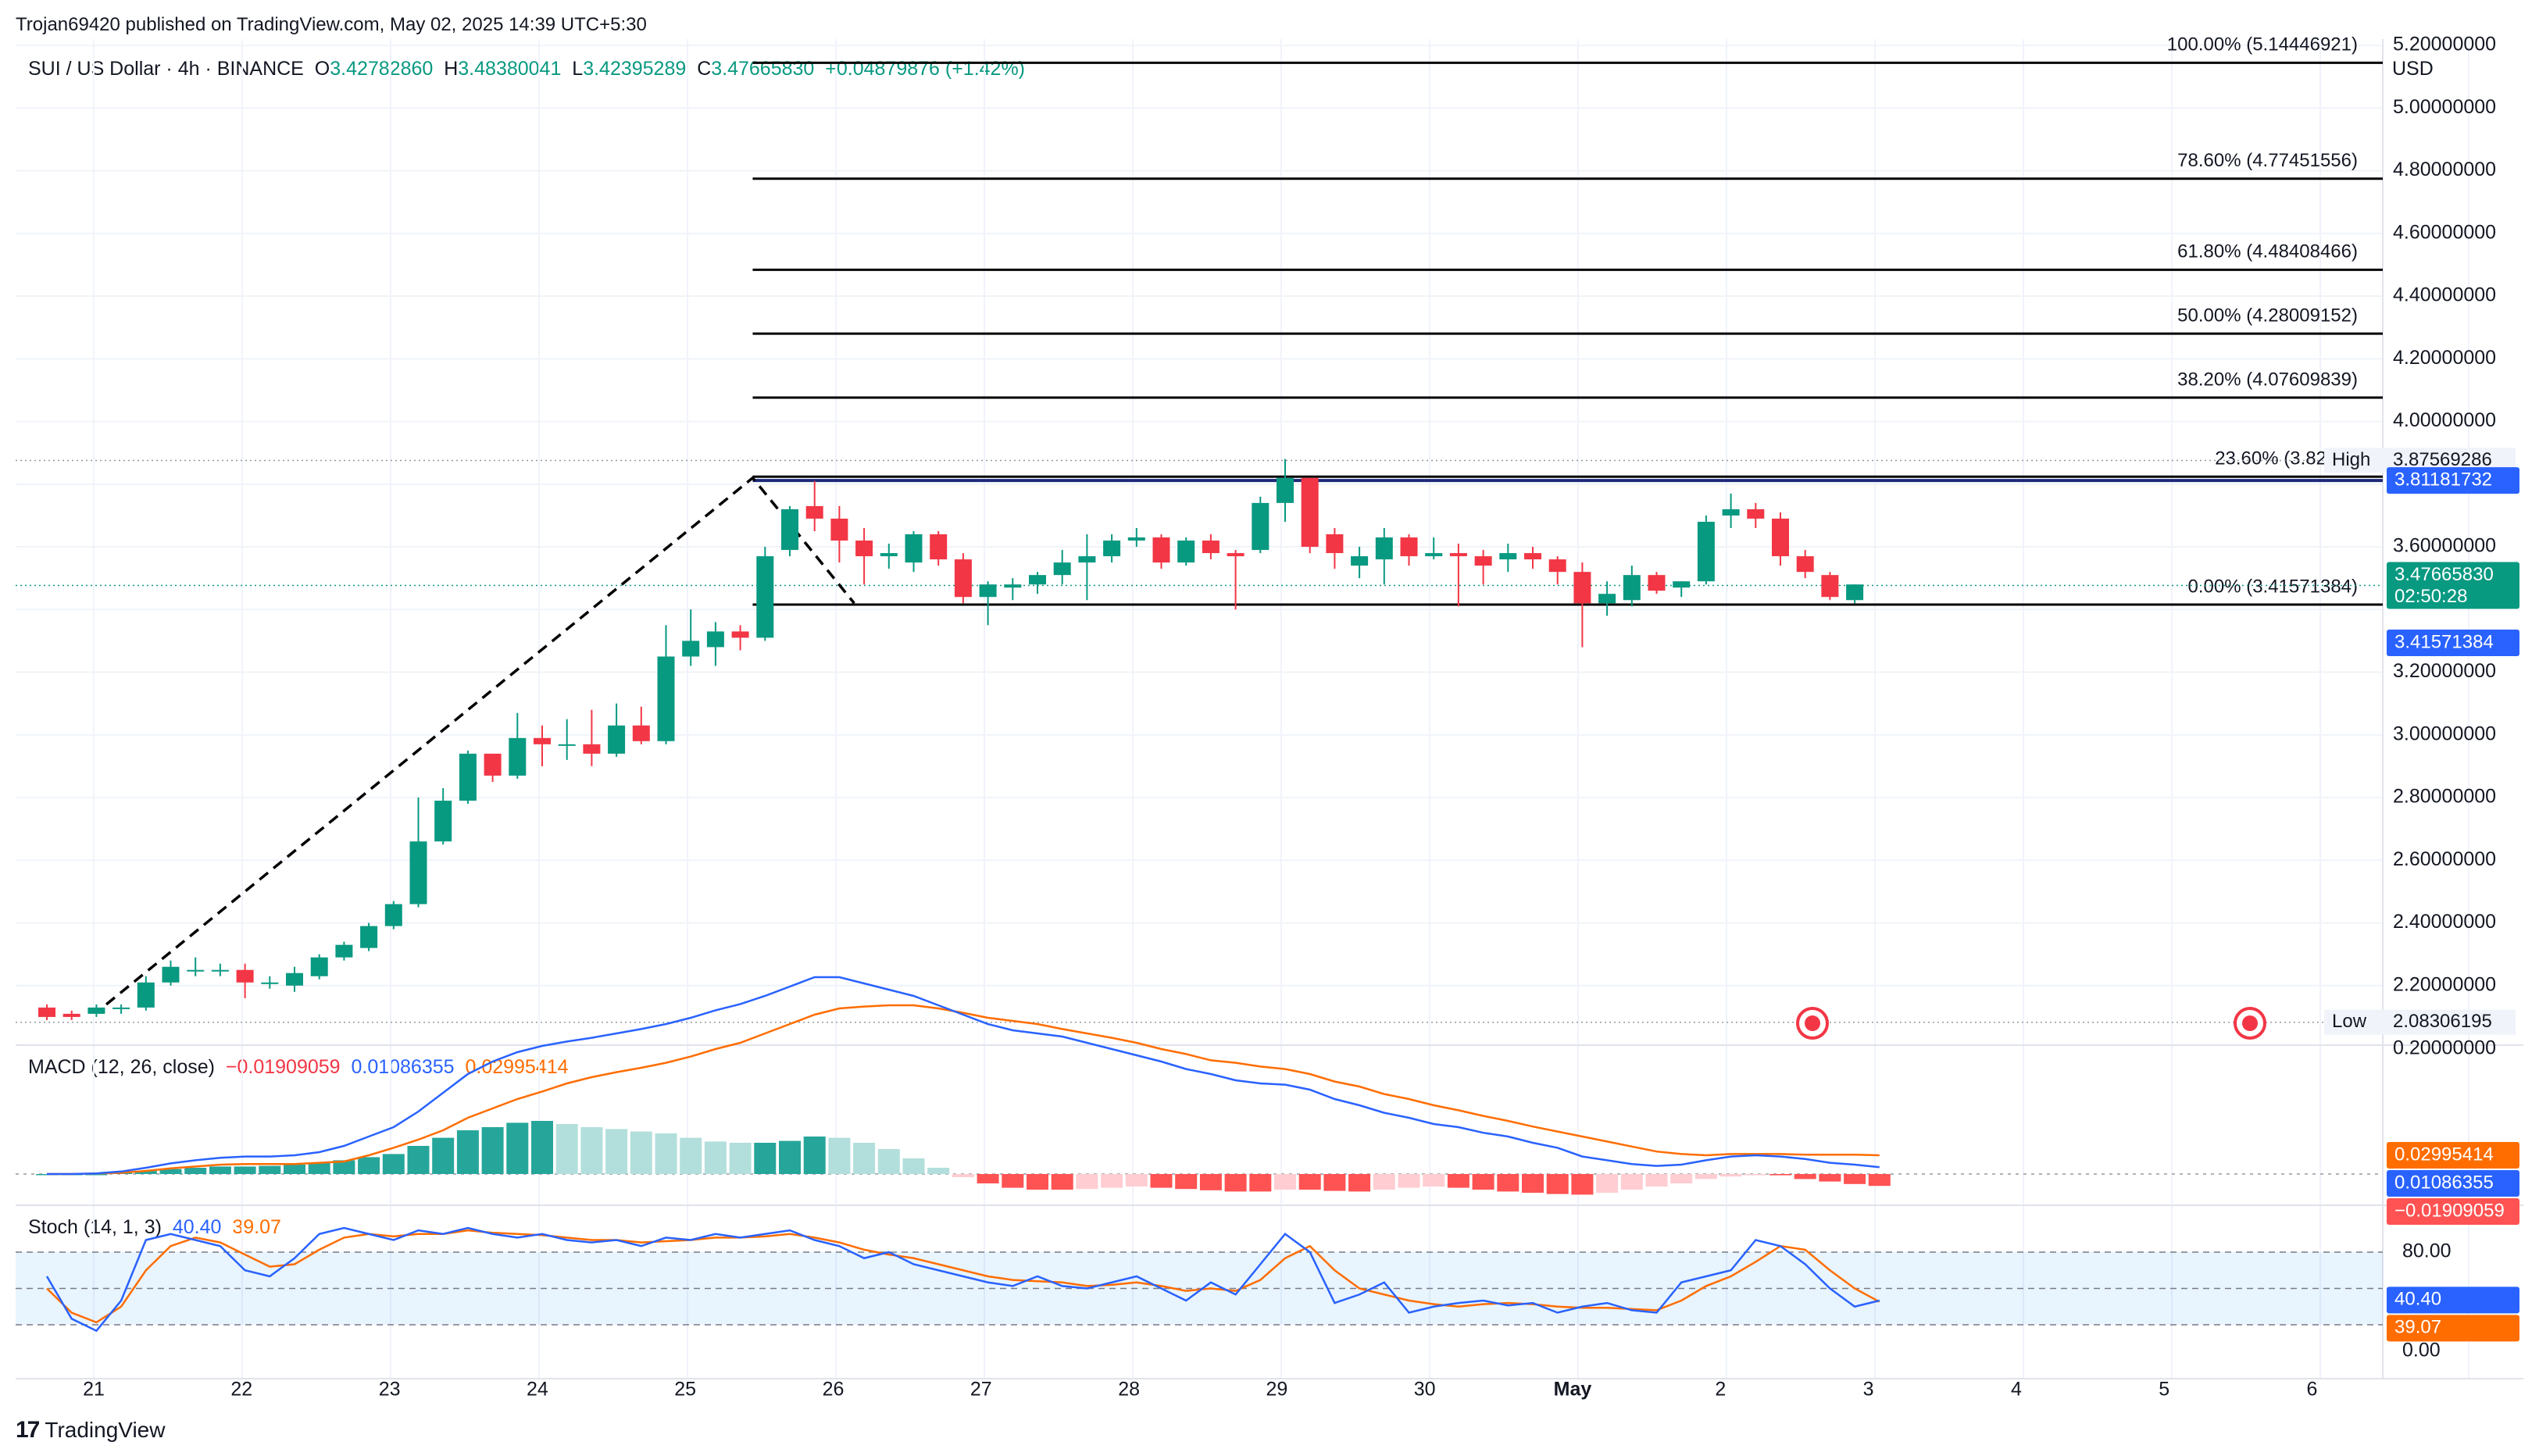 The image size is (2539, 1456). Describe the element at coordinates (2413, 69) in the screenshot. I see `currency-label: USD` at that location.